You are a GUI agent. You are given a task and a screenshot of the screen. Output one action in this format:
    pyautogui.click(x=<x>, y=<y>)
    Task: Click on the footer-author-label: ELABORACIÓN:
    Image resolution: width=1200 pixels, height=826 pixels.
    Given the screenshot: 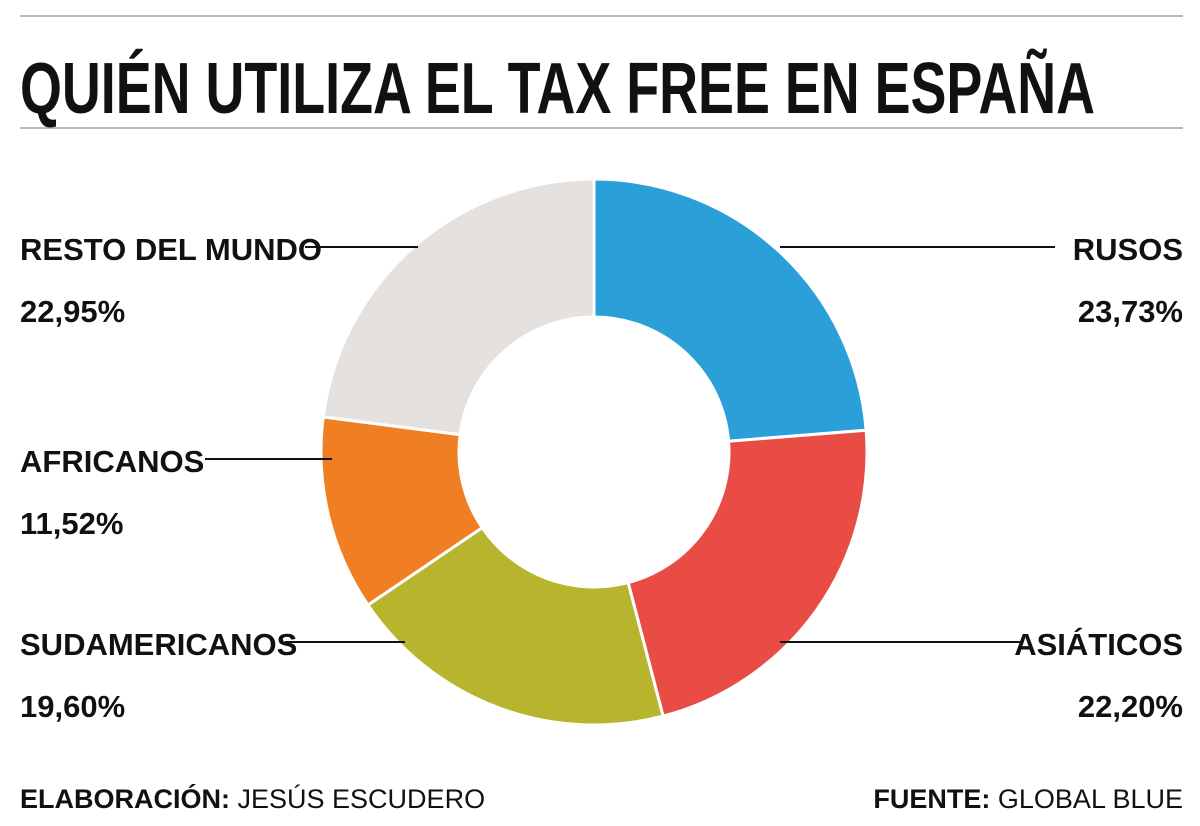 What is the action you would take?
    pyautogui.click(x=125, y=798)
    